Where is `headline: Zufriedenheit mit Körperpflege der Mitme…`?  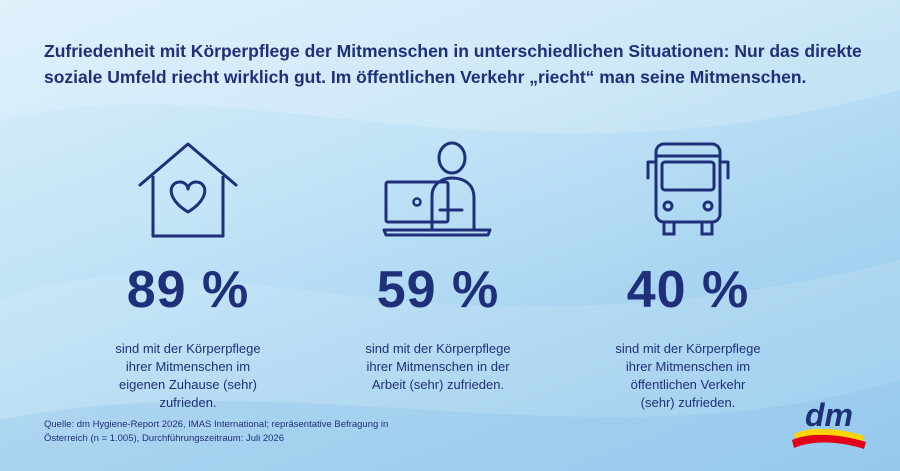 headline: Zufriedenheit mit Körperpflege der Mitme… is located at coordinates (453, 64).